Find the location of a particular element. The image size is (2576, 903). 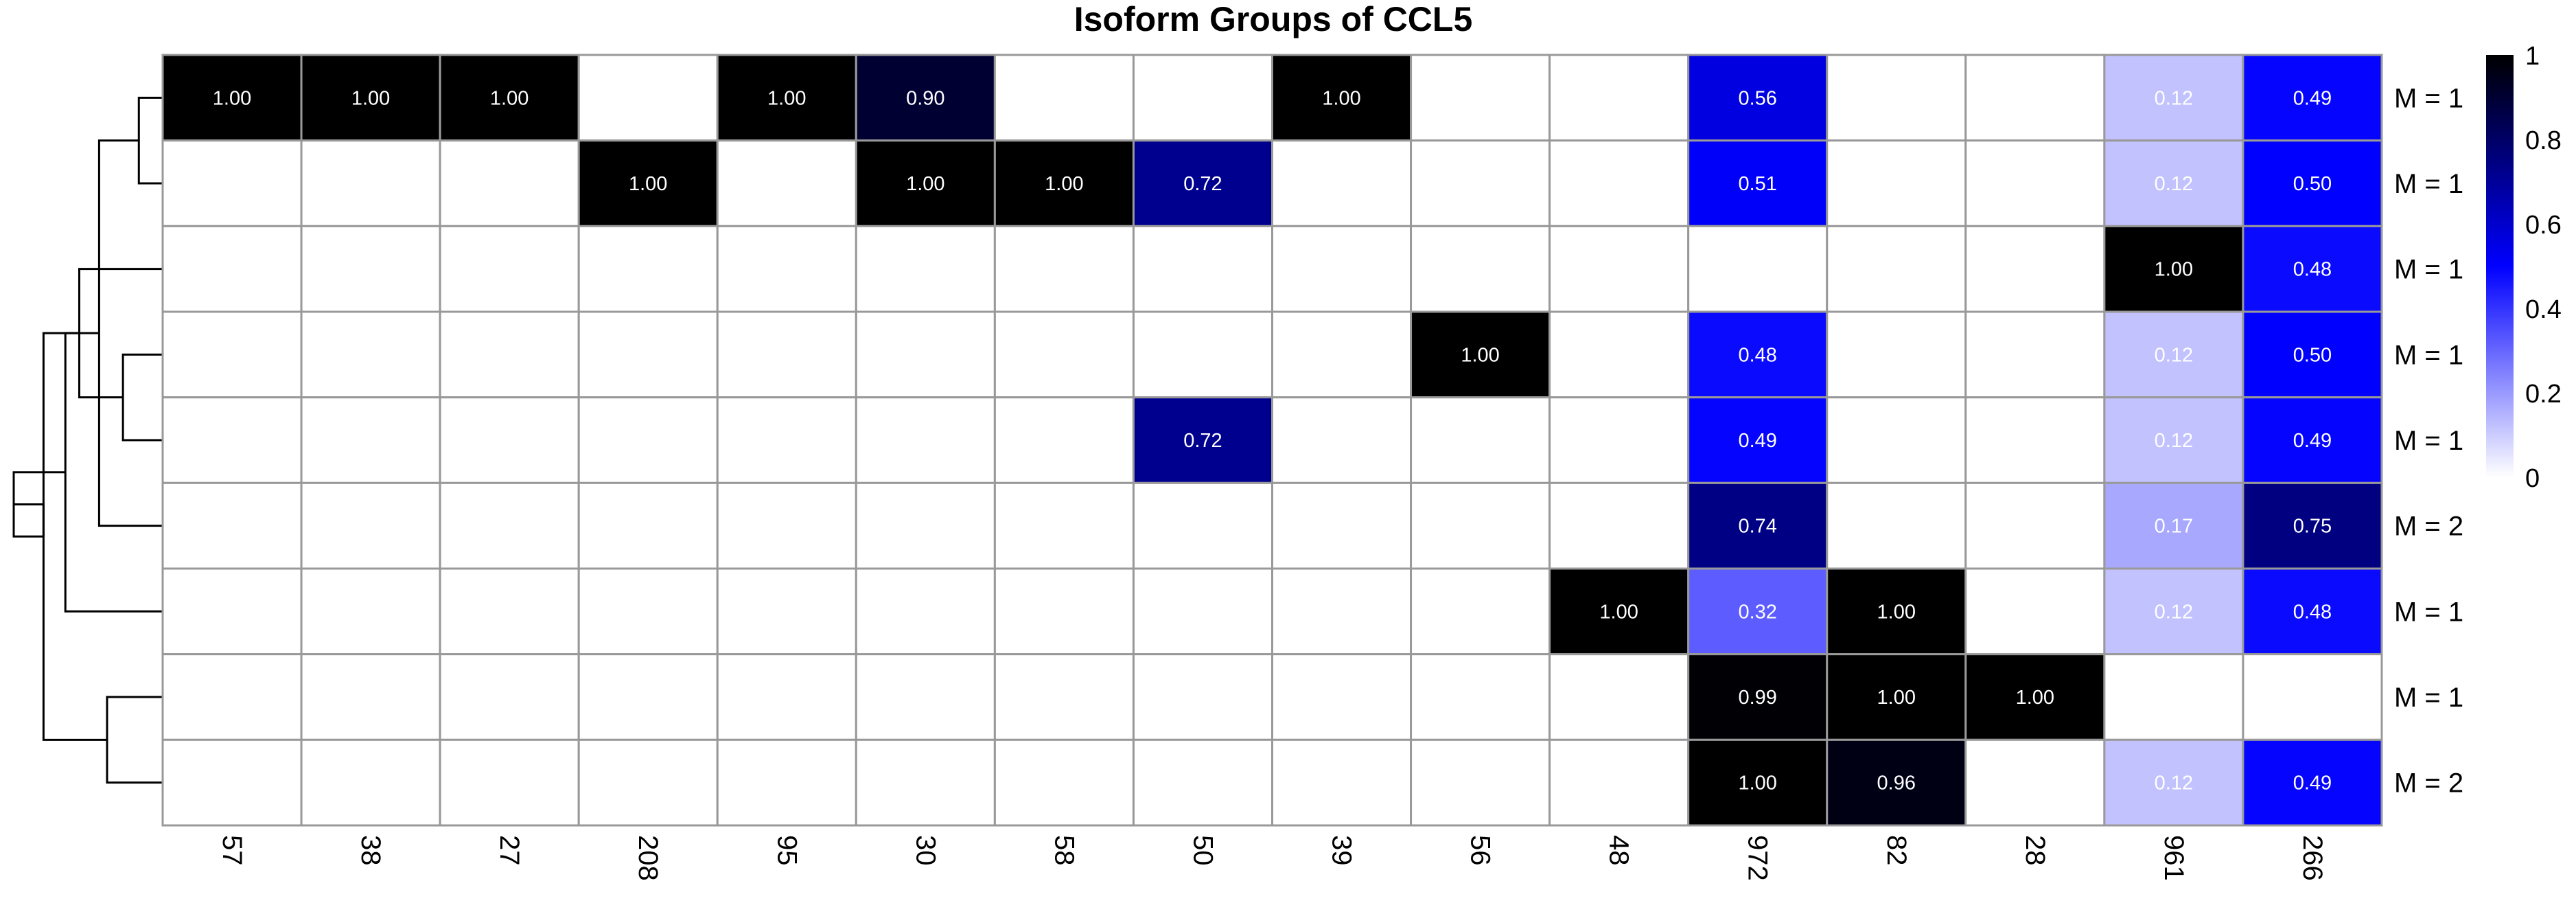

column-label: 39 is located at coordinates (1342, 850).